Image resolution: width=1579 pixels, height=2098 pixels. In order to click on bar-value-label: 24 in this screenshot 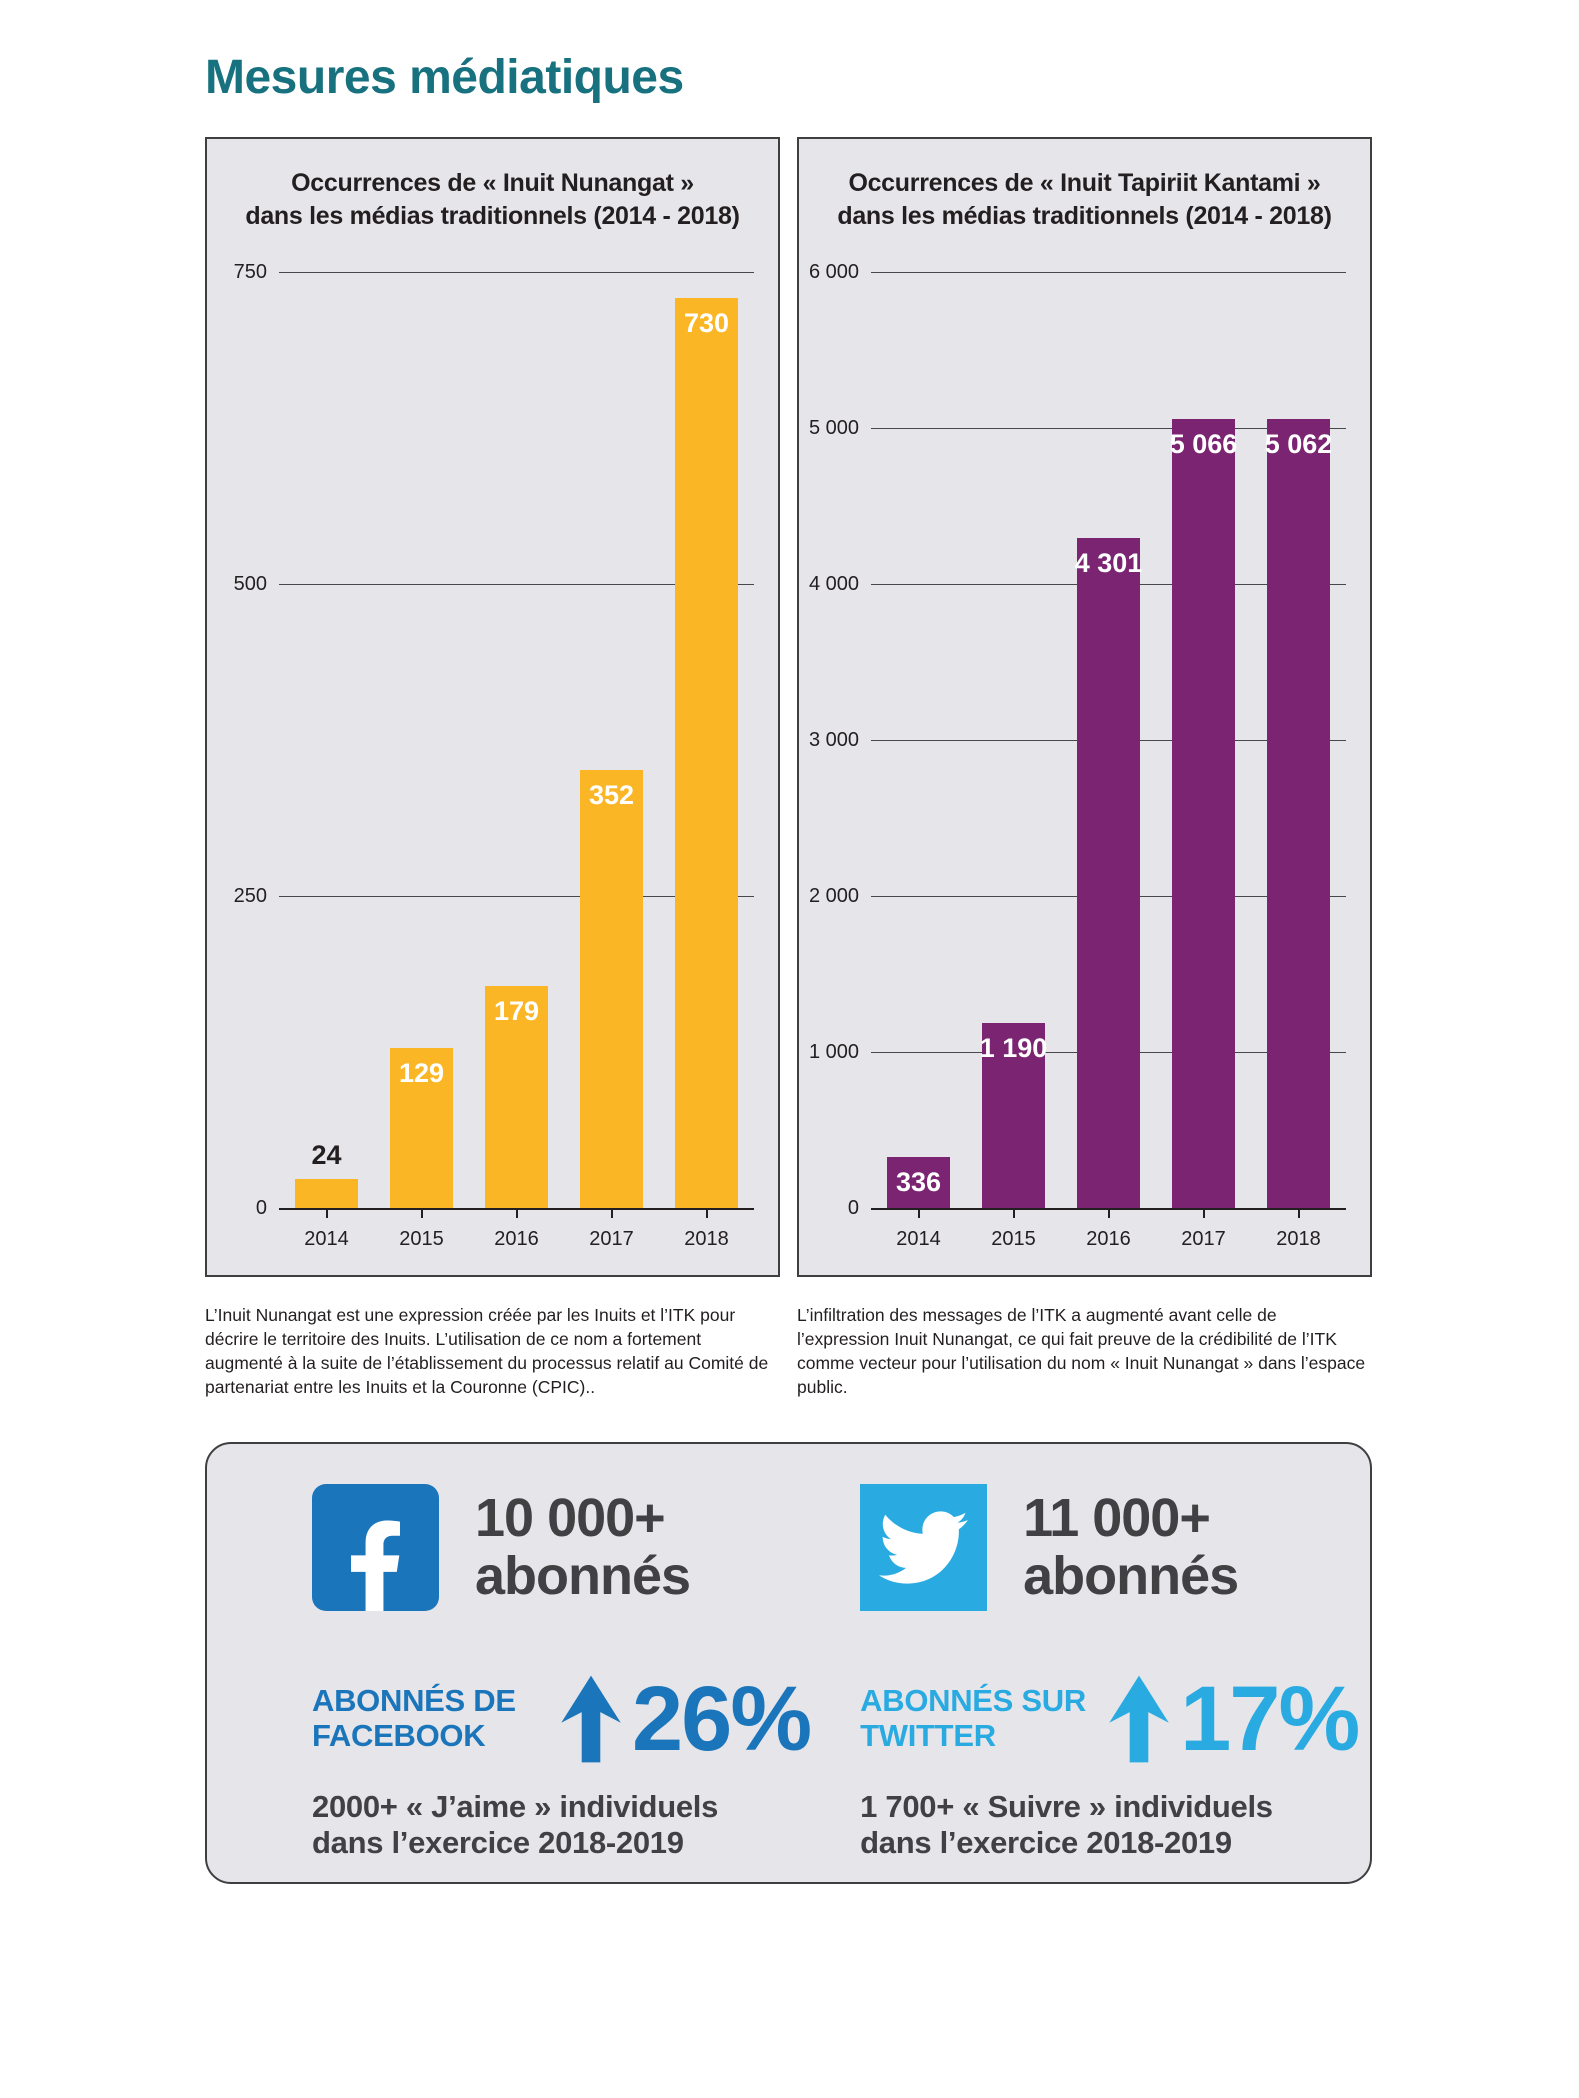, I will do `click(326, 1155)`.